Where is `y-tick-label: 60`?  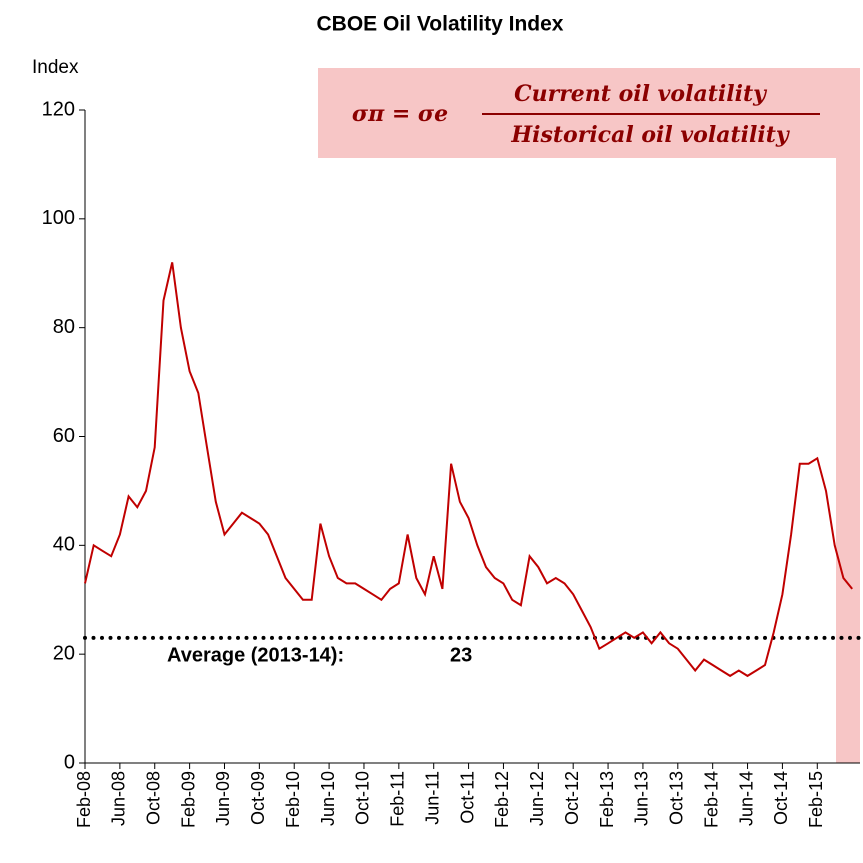 y-tick-label: 60 is located at coordinates (64, 436).